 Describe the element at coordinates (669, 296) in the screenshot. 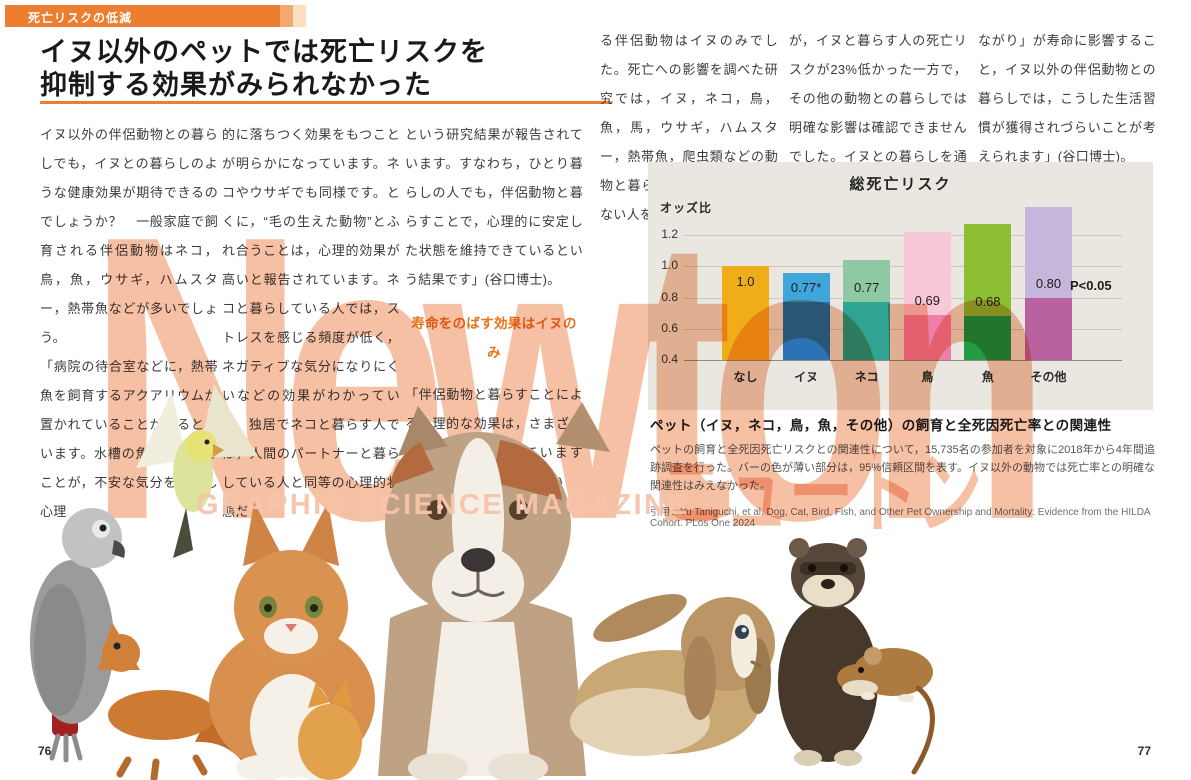

I see `y-axis-tick: 0.8` at that location.